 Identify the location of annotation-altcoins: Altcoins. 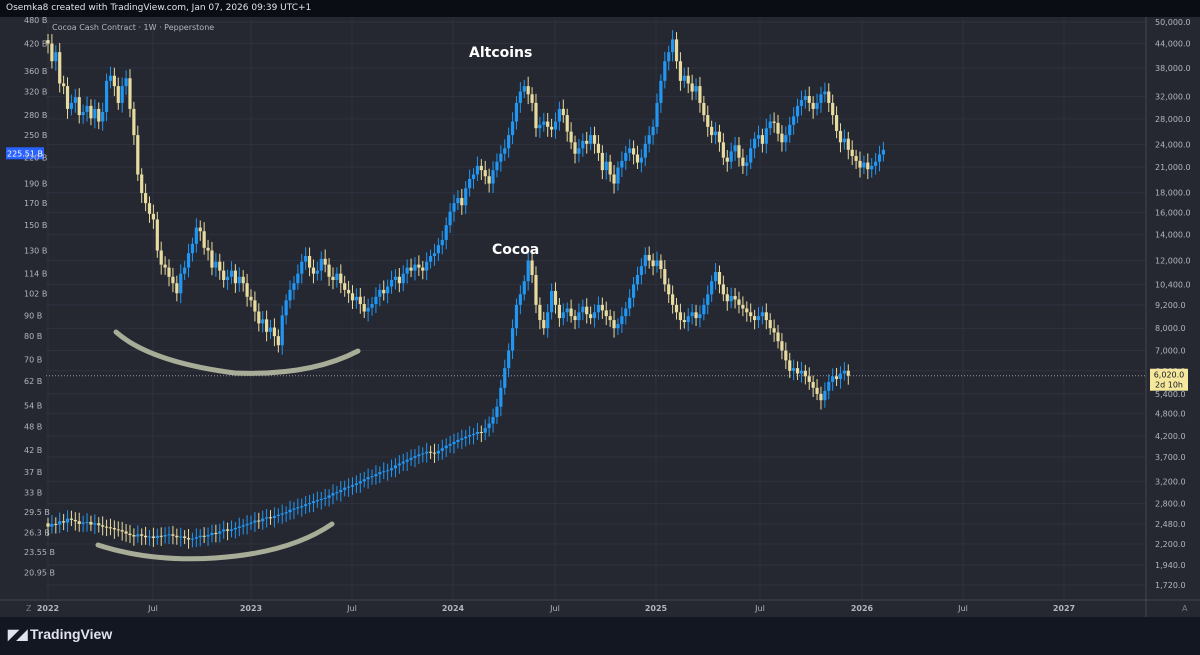
(500, 53).